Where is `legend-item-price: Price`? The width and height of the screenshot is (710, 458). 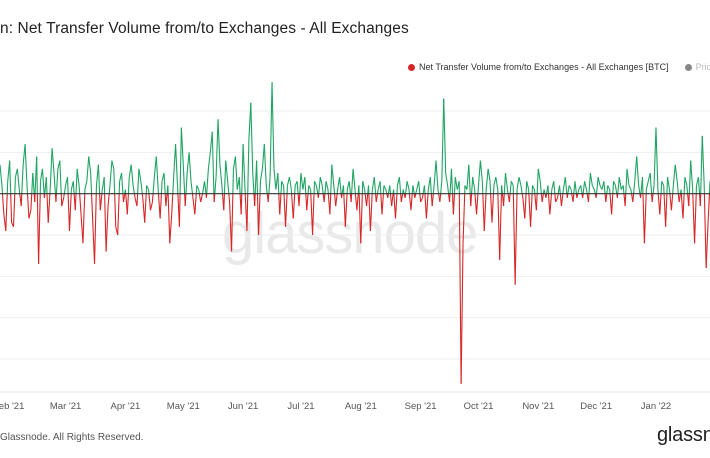 legend-item-price: Price is located at coordinates (697, 67).